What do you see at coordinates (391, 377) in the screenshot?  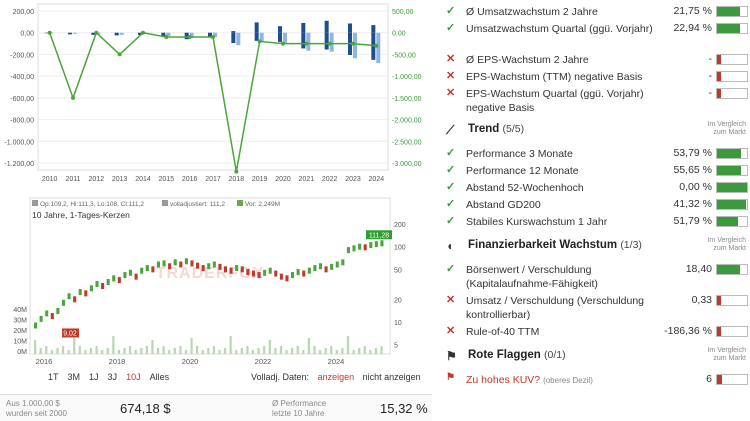 I see `adjusted-hide-link: nicht anzeigen` at bounding box center [391, 377].